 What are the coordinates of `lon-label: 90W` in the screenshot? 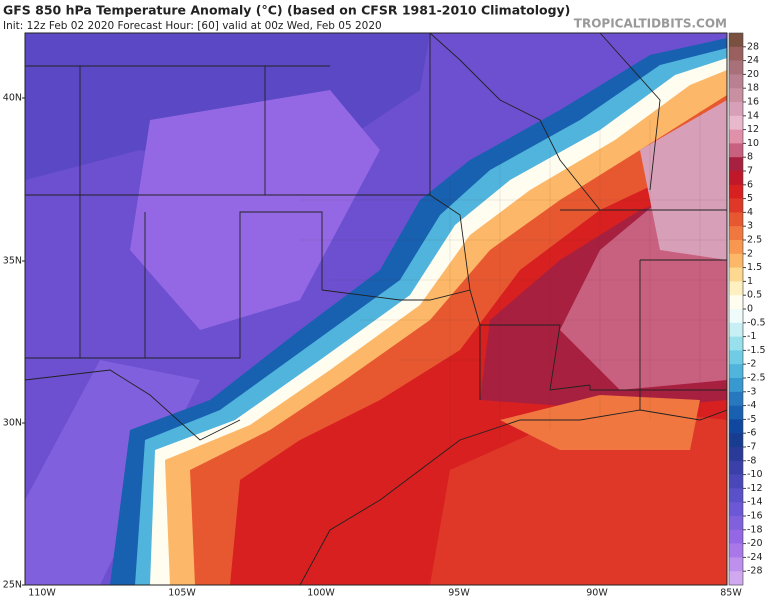 It's located at (597, 593).